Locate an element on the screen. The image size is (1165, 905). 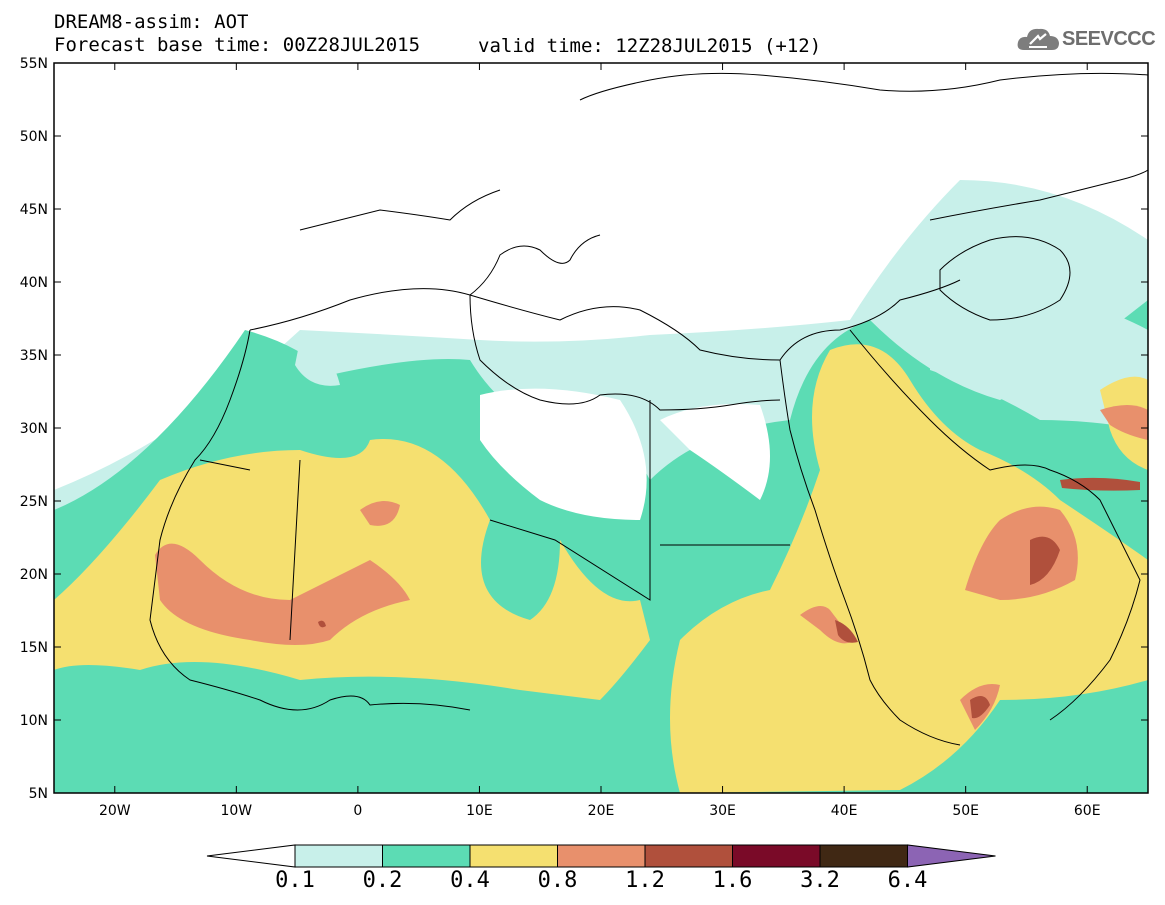
seevccc-logo: SEEVCCC is located at coordinates (1086, 39).